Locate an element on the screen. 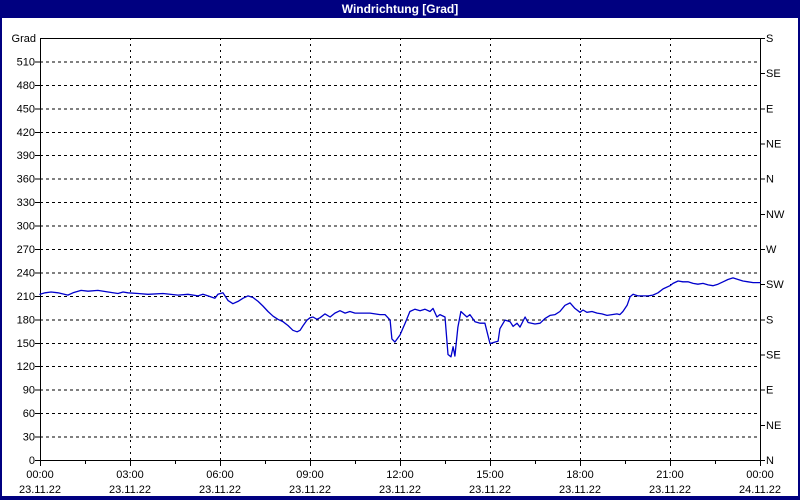  y-axis-tick-label: 450 is located at coordinates (26, 109).